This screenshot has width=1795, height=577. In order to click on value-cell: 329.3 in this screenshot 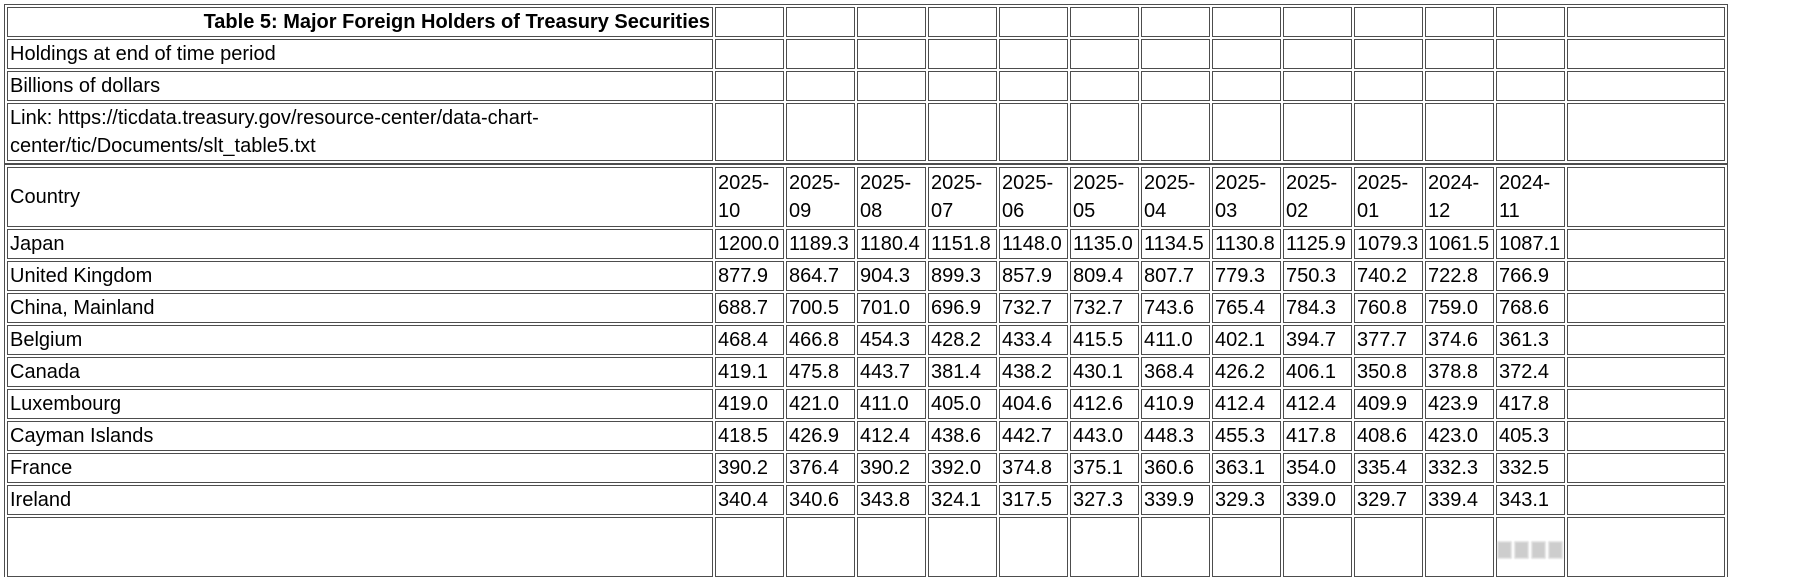, I will do `click(1246, 500)`.